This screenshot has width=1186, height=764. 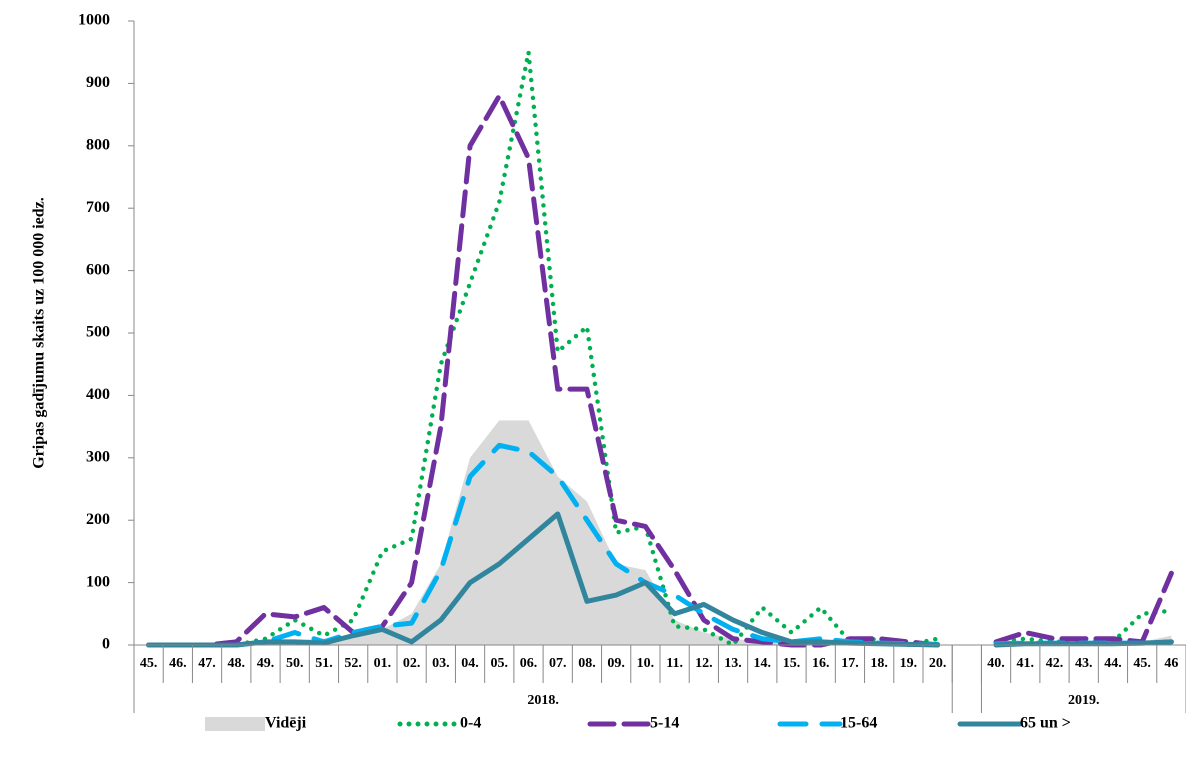 I want to click on x-tick-label: 07., so click(x=558, y=663).